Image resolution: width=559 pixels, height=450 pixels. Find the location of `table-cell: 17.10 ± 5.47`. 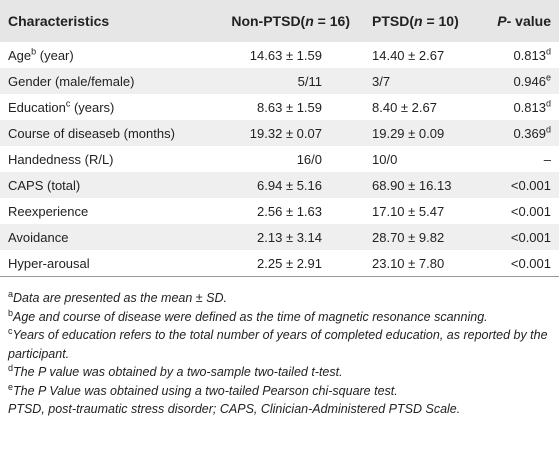

table-cell: 17.10 ± 5.47 is located at coordinates (419, 211).